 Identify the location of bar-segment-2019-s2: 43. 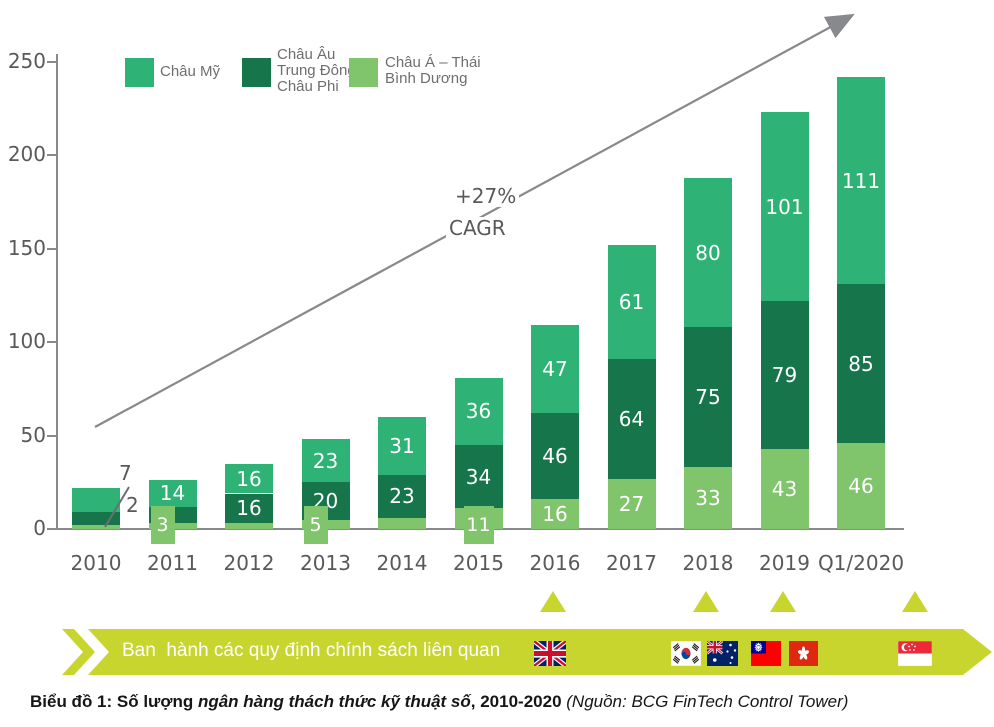
(784, 488).